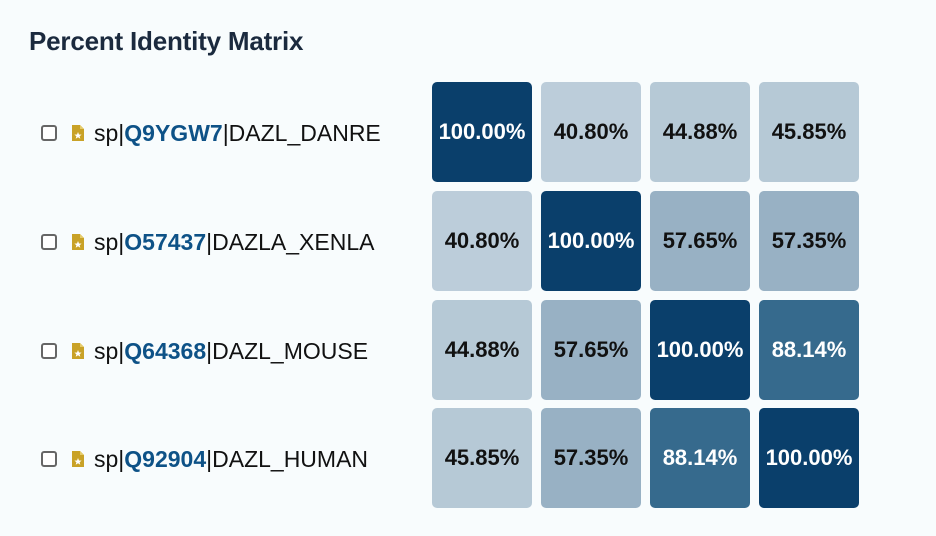 The image size is (936, 536). I want to click on accession-link: Q92904, so click(165, 458).